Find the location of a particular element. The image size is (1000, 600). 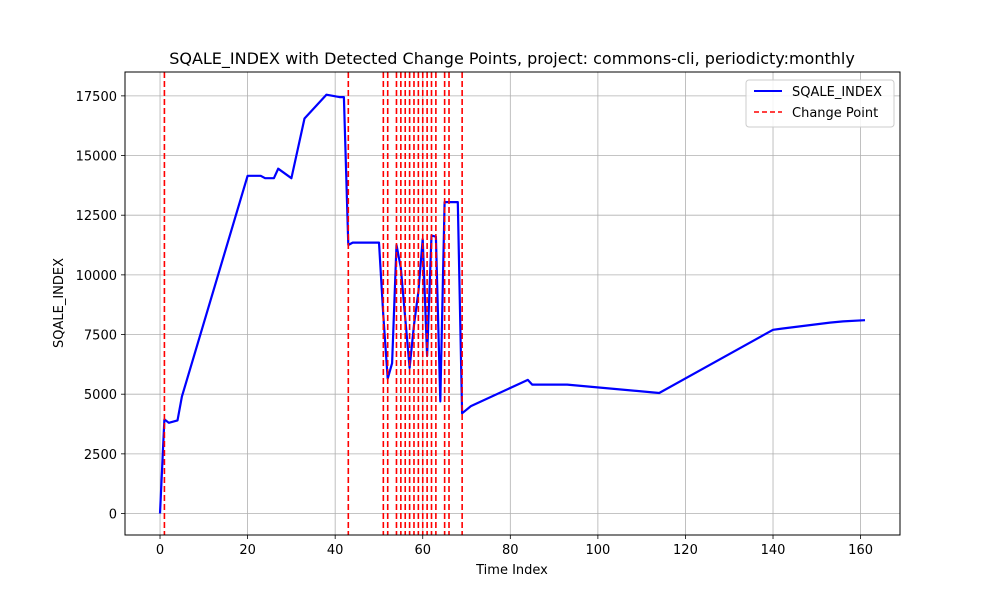

y-tick-label: 10000 is located at coordinates (96, 276).